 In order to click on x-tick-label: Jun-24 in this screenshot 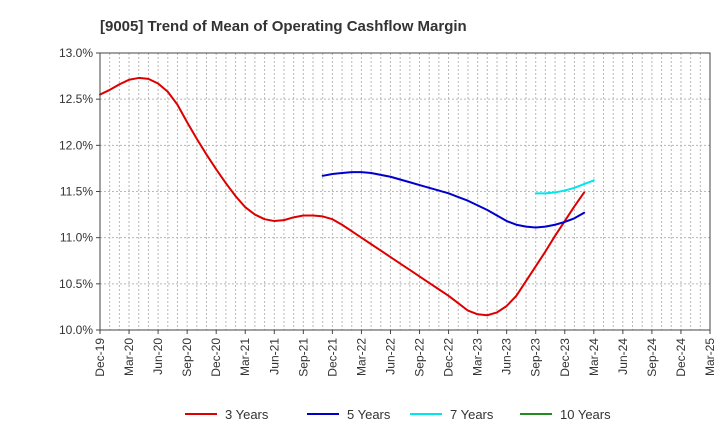, I will do `click(623, 356)`.